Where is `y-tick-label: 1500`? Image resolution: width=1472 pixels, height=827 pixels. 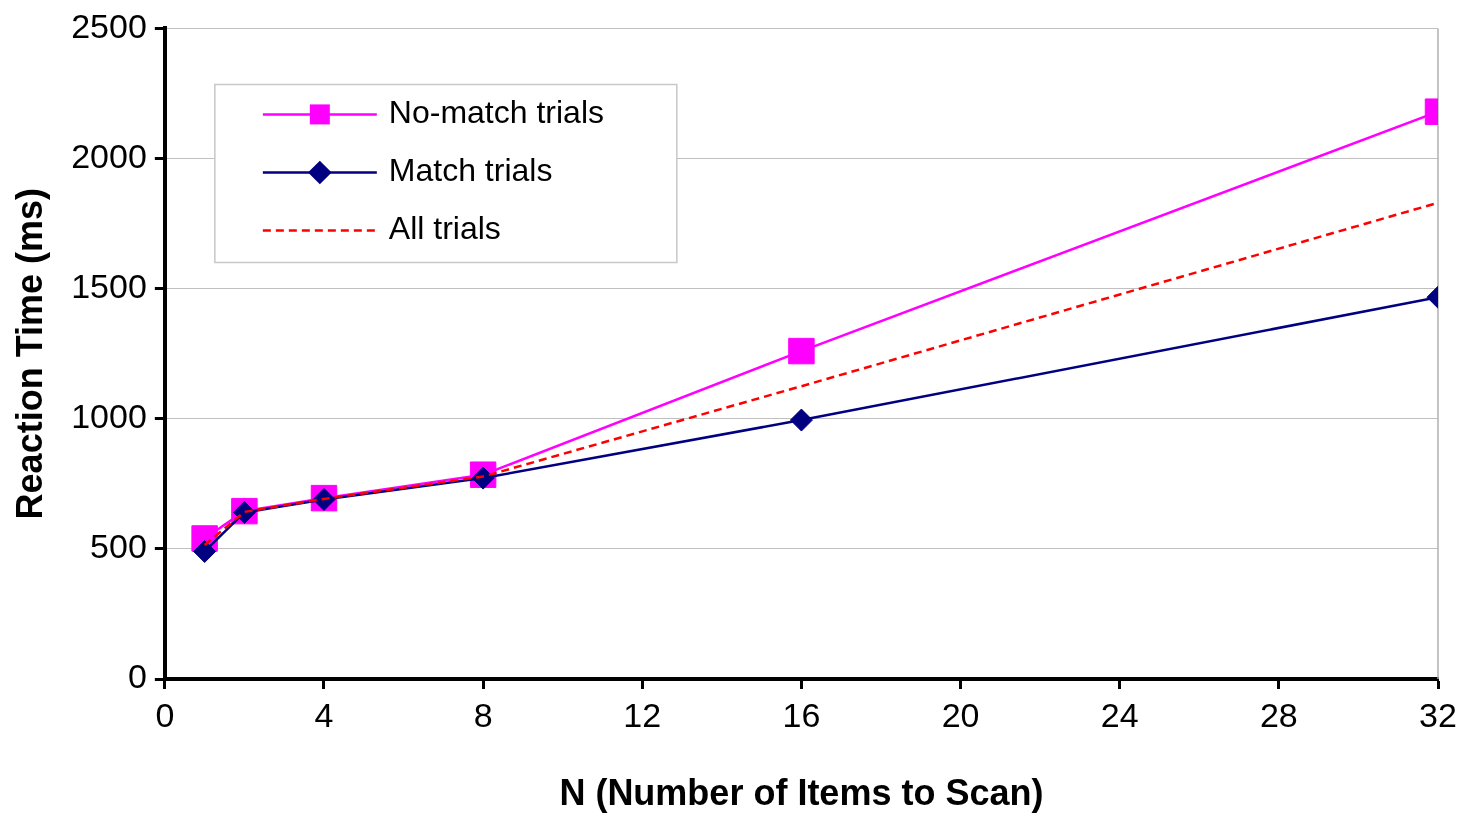 y-tick-label: 1500 is located at coordinates (109, 286).